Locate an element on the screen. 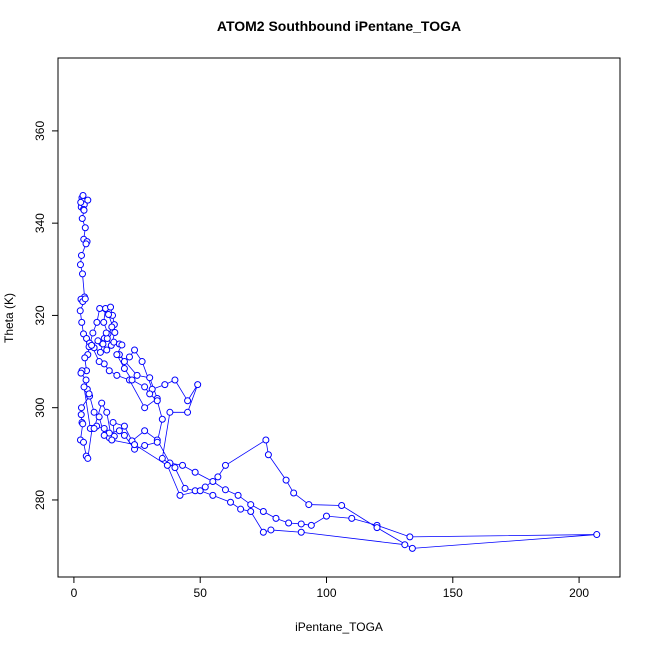  y-tick-label: 280 is located at coordinates (40, 500).